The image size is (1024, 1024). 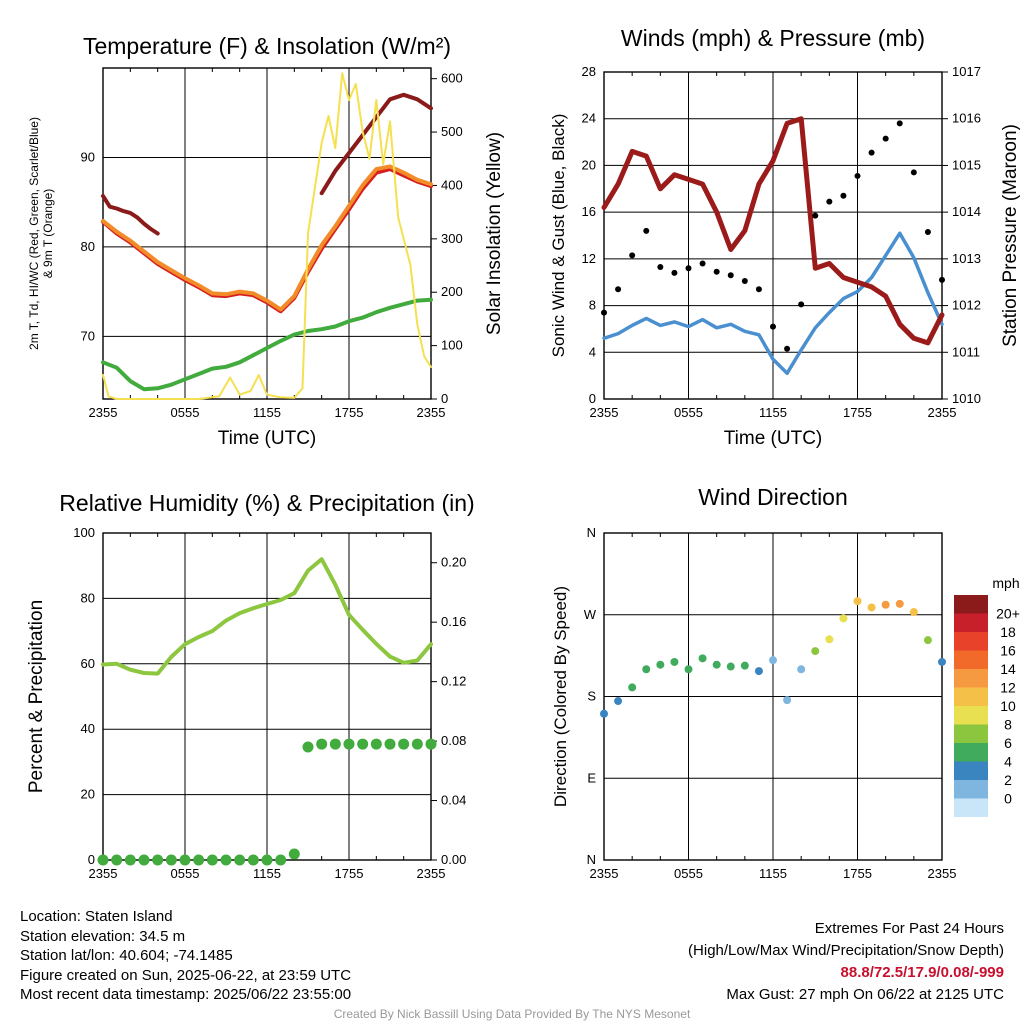 I want to click on y-tick-label: 40, so click(x=88, y=728).